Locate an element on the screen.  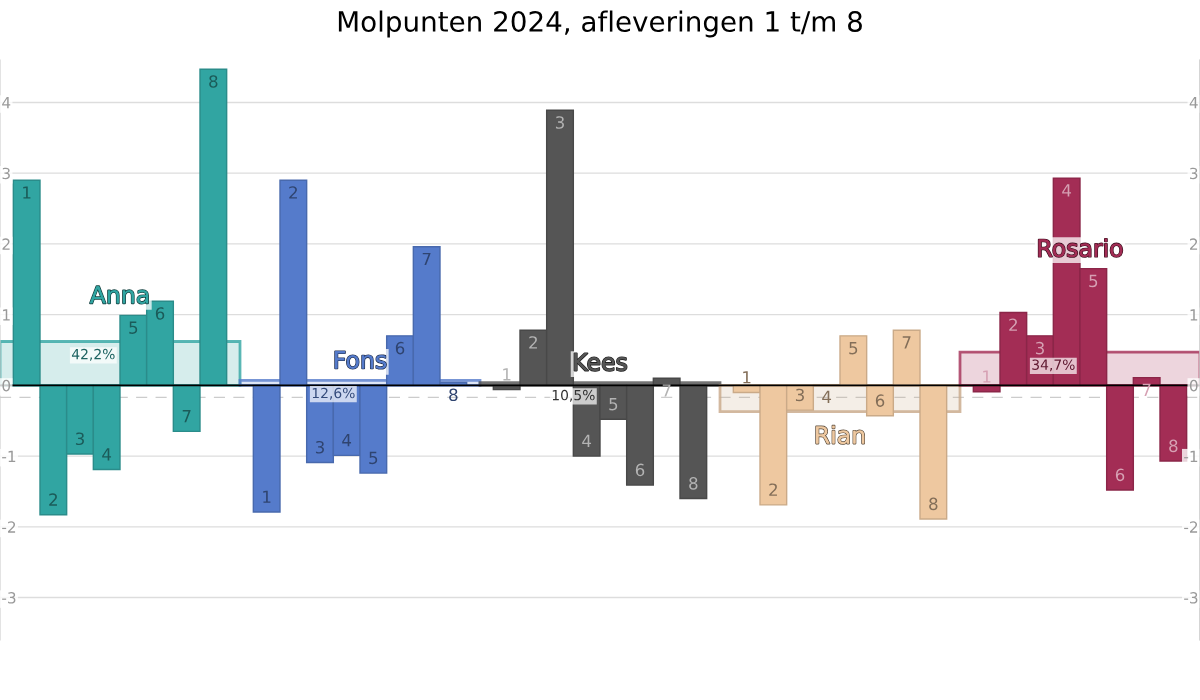
y2-tick-label: 4 is located at coordinates (1193, 103).